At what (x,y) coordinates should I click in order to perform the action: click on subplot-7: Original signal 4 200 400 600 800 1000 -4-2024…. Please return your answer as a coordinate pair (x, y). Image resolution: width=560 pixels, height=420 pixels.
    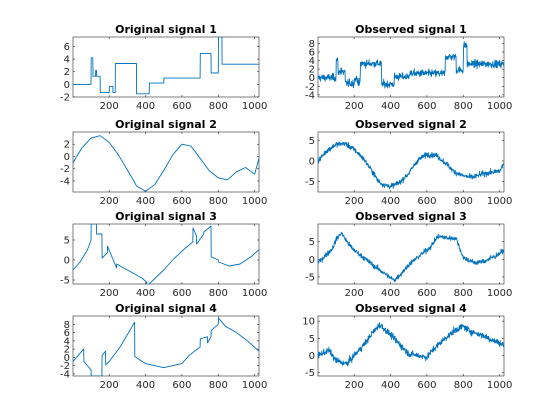
    Looking at the image, I should click on (163, 346).